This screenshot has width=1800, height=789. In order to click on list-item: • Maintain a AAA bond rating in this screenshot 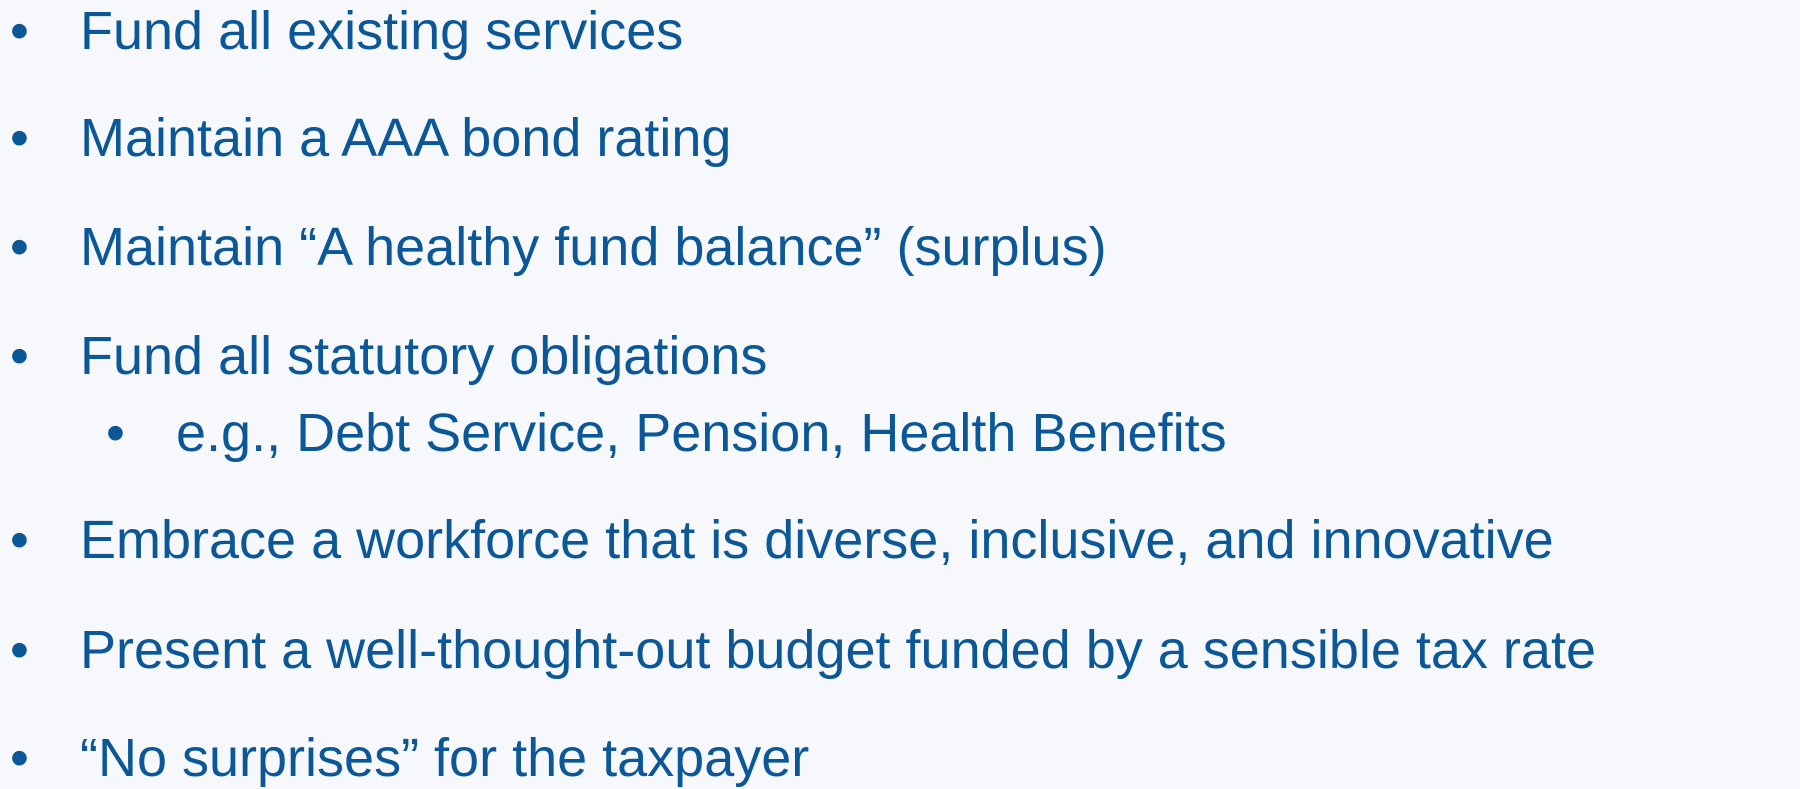, I will do `click(900, 138)`.